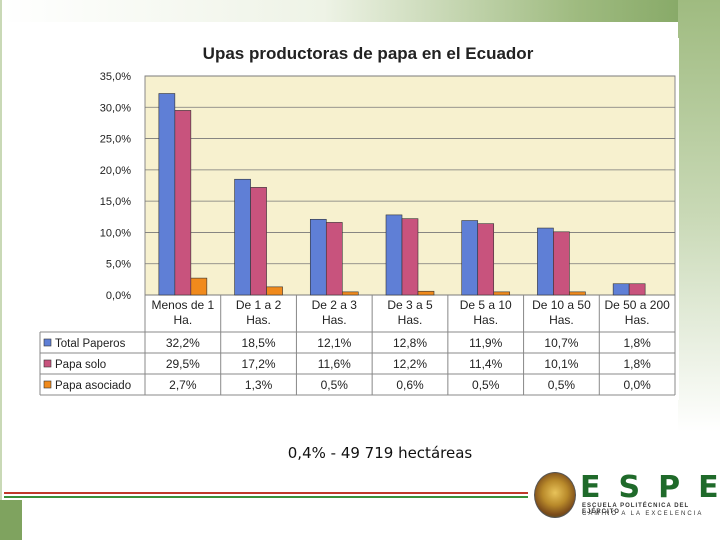 The height and width of the screenshot is (540, 720). Describe the element at coordinates (561, 364) in the screenshot. I see `data-label: 10,1%` at that location.